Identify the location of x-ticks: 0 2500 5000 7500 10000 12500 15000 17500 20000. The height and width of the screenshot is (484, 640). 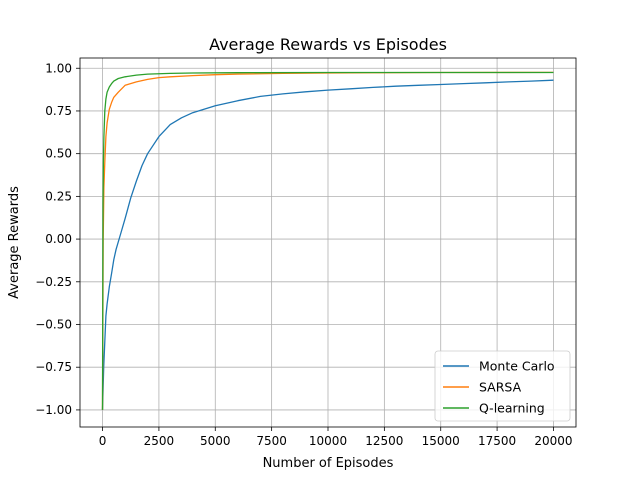
(336, 437).